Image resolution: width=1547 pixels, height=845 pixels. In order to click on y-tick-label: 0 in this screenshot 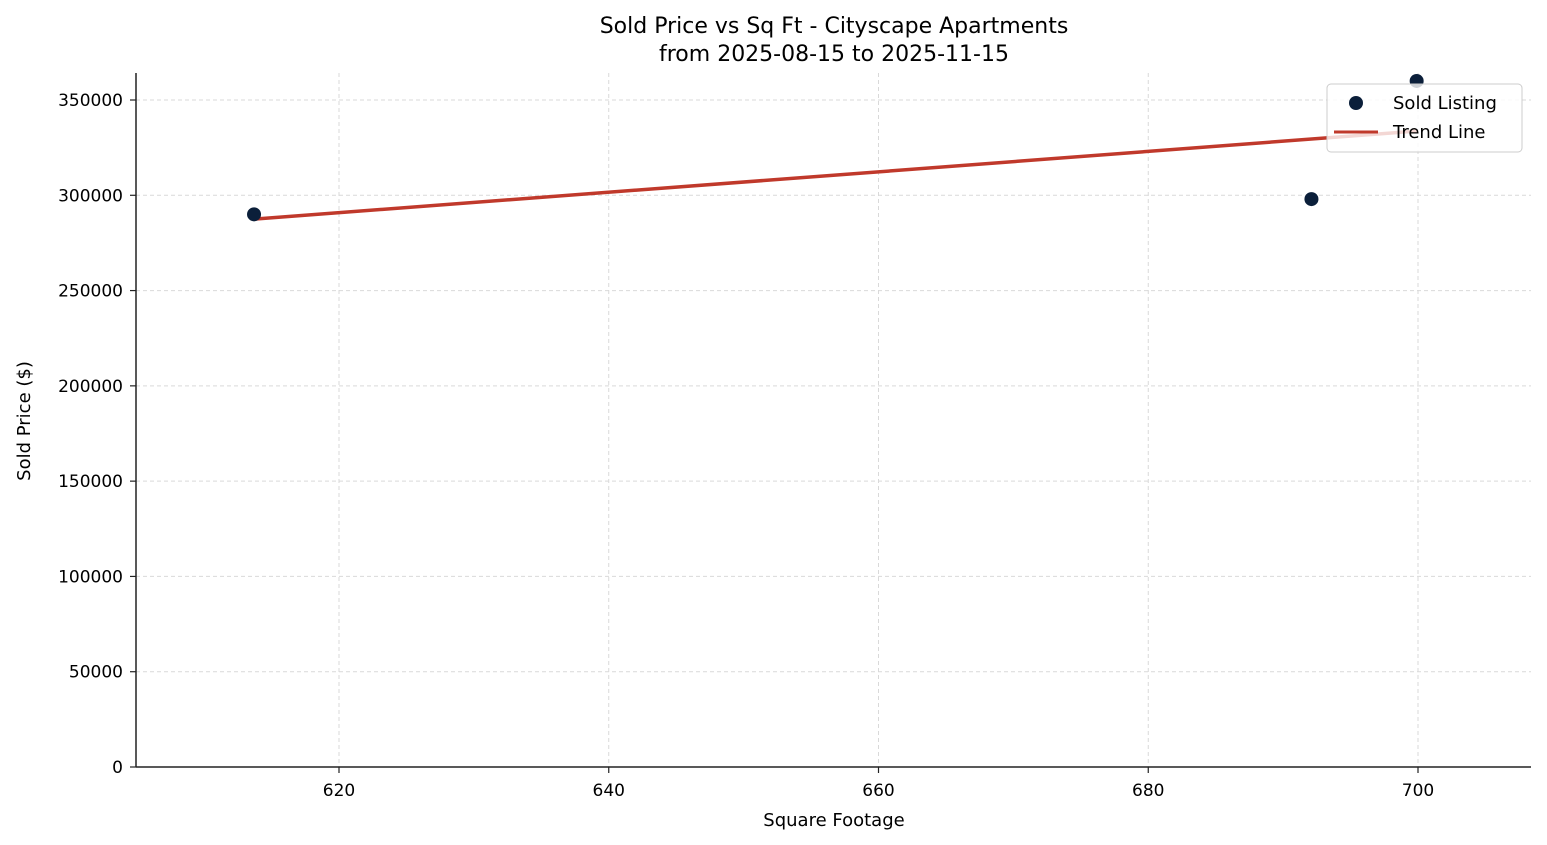, I will do `click(117, 768)`.